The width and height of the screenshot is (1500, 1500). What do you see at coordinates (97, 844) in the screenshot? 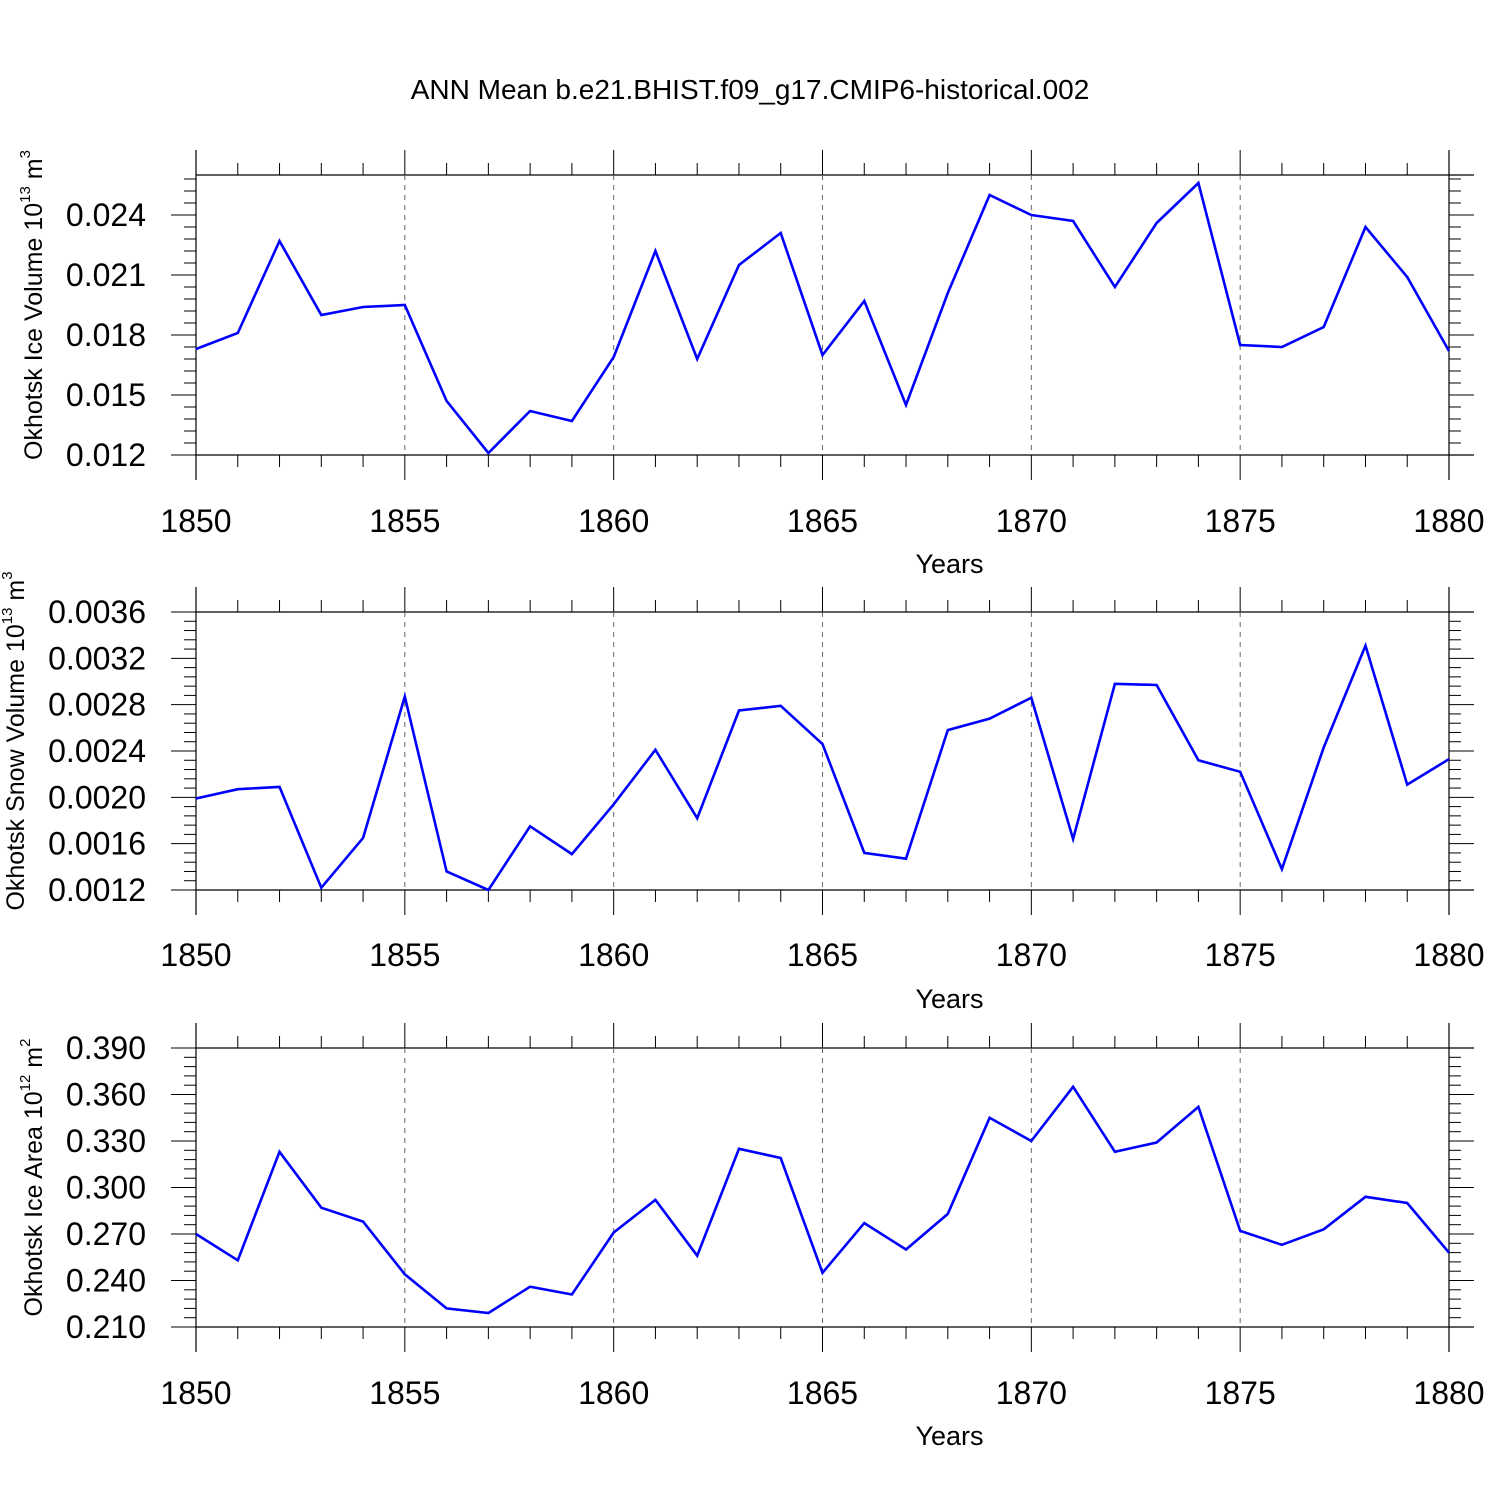
I see `y-tick-label: 0.0016` at bounding box center [97, 844].